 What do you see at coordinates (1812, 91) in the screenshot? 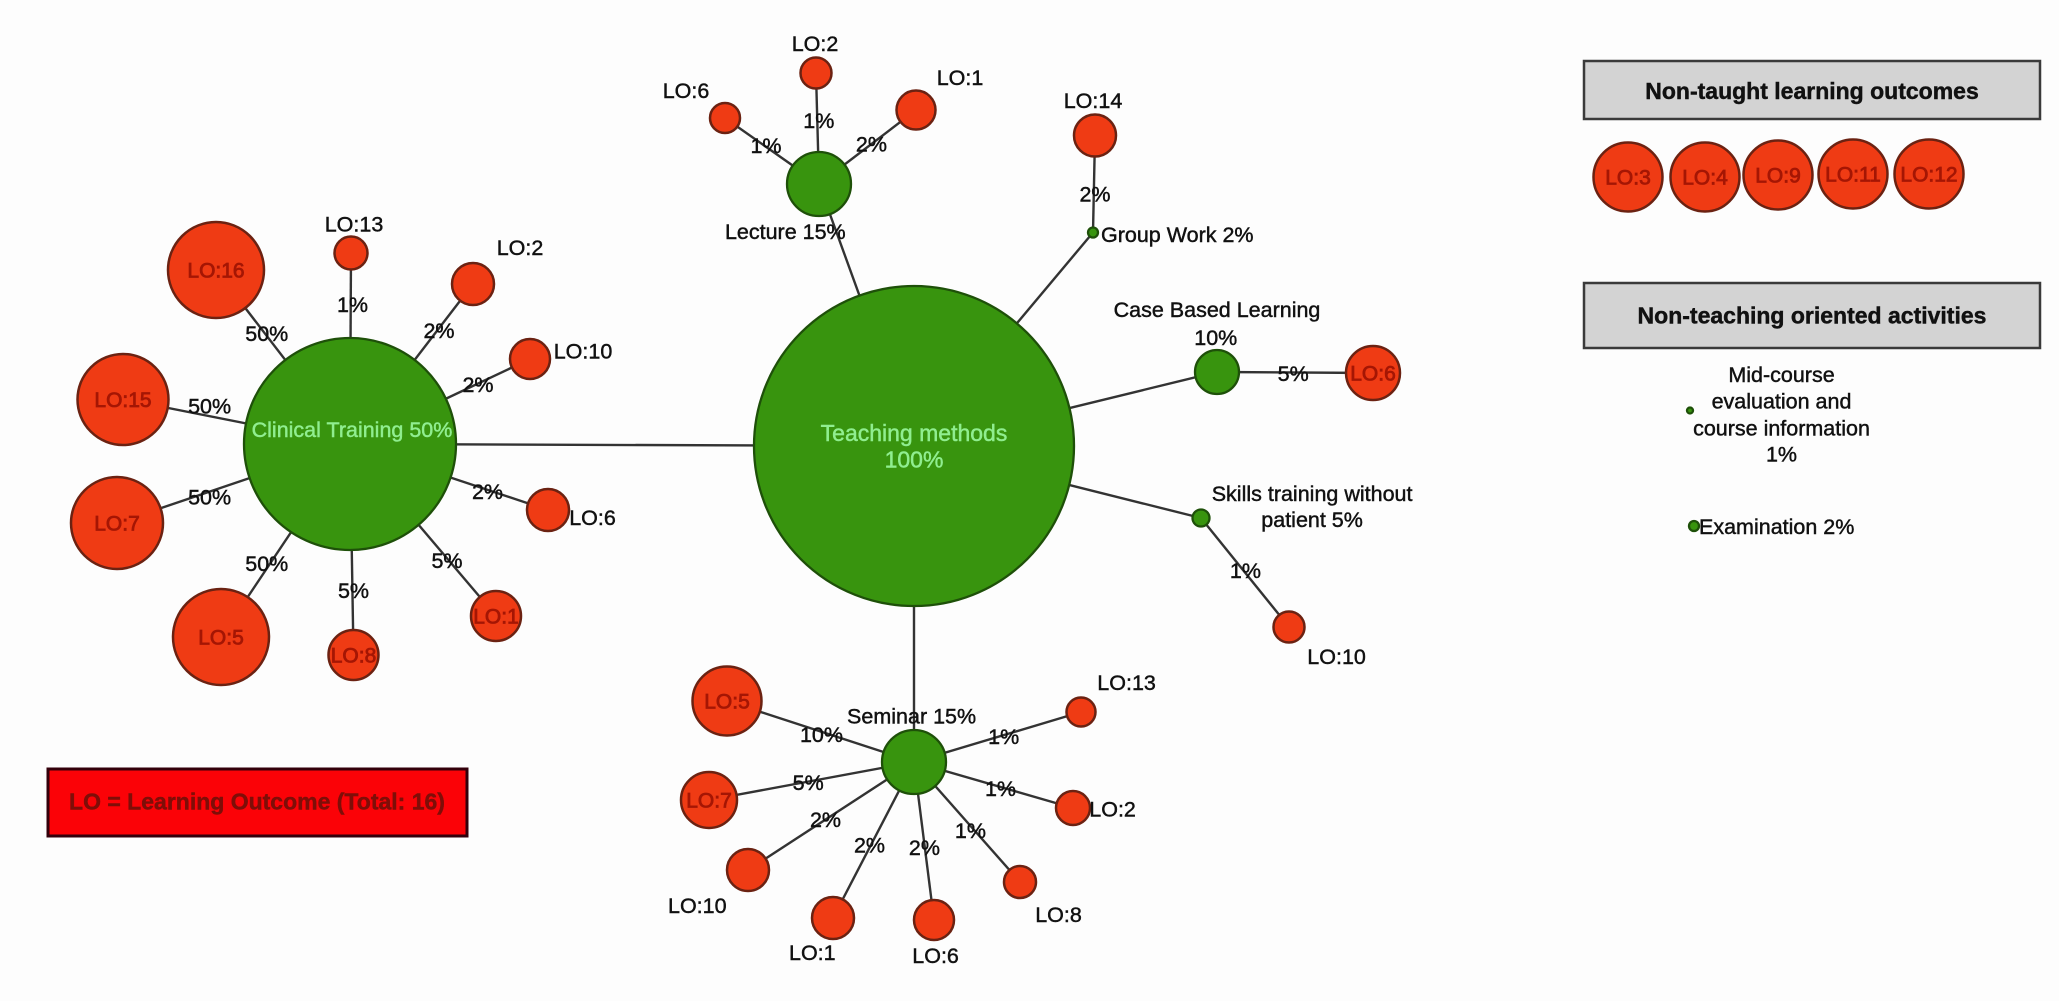
I see `svg-text: Non-taught learning outcomes` at bounding box center [1812, 91].